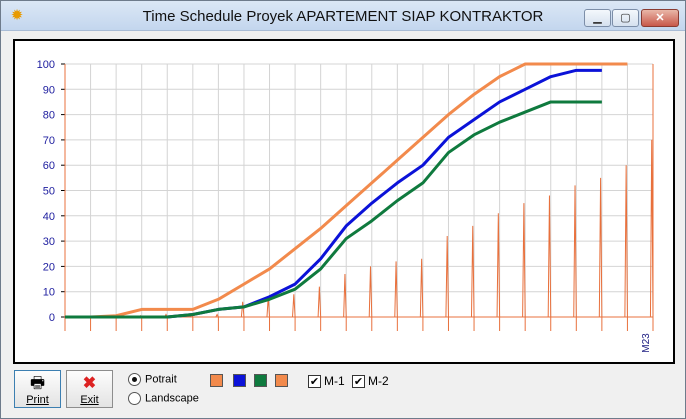 The height and width of the screenshot is (419, 686). I want to click on sun-icon: ✹, so click(17, 15).